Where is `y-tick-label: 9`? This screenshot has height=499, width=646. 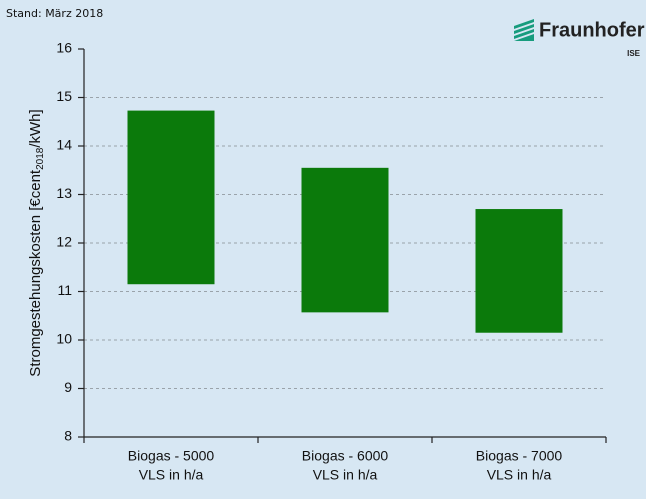
y-tick-label: 9 is located at coordinates (68, 387).